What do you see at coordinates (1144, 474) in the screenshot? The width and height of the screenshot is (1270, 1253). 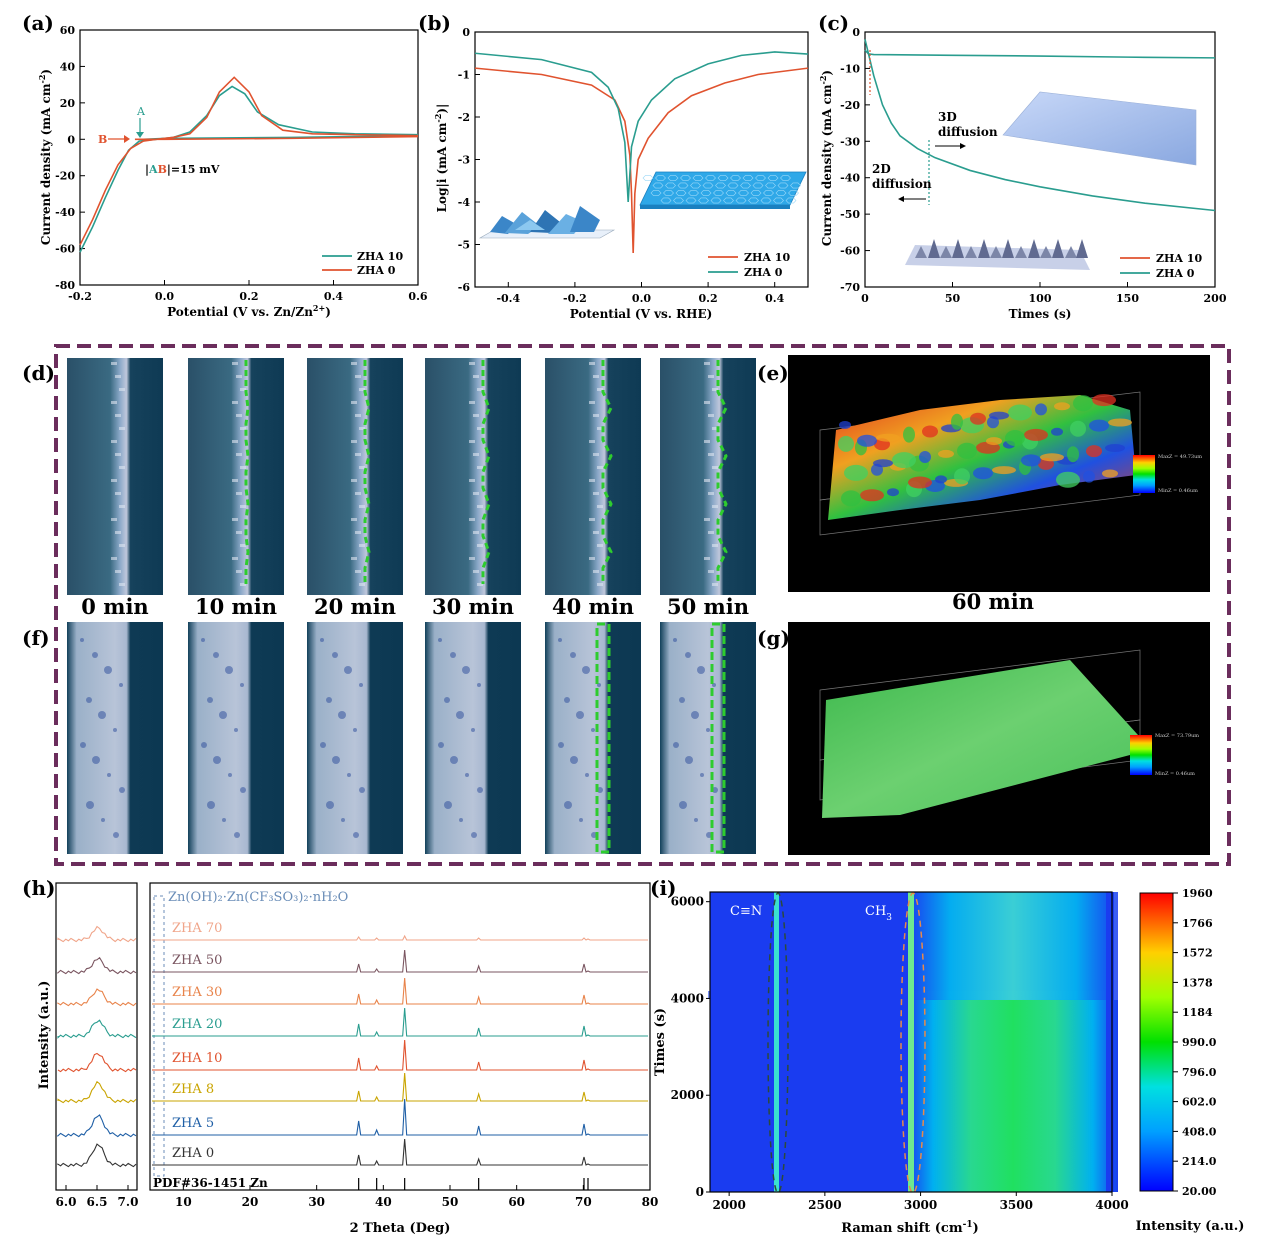 I see `panel-e-colorbar` at bounding box center [1144, 474].